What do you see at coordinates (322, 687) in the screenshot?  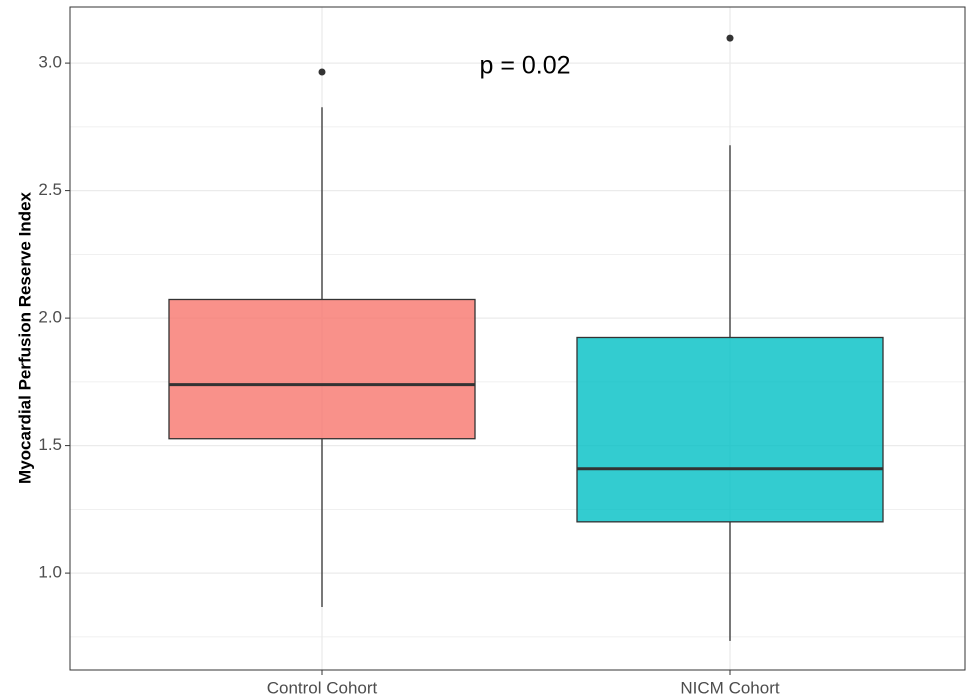 I see `x-tick-label: Control Cohort` at bounding box center [322, 687].